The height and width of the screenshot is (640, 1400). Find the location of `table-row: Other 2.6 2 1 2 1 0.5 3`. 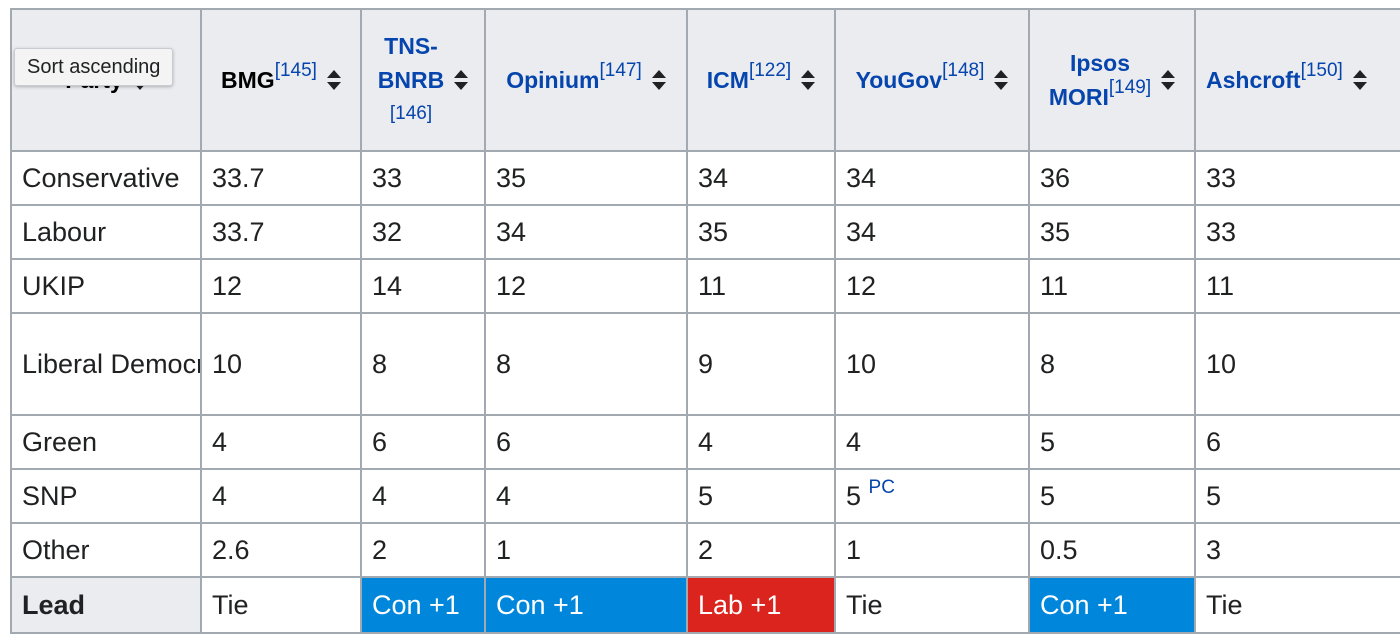

table-row: Other 2.6 2 1 2 1 0.5 3 is located at coordinates (705, 550).